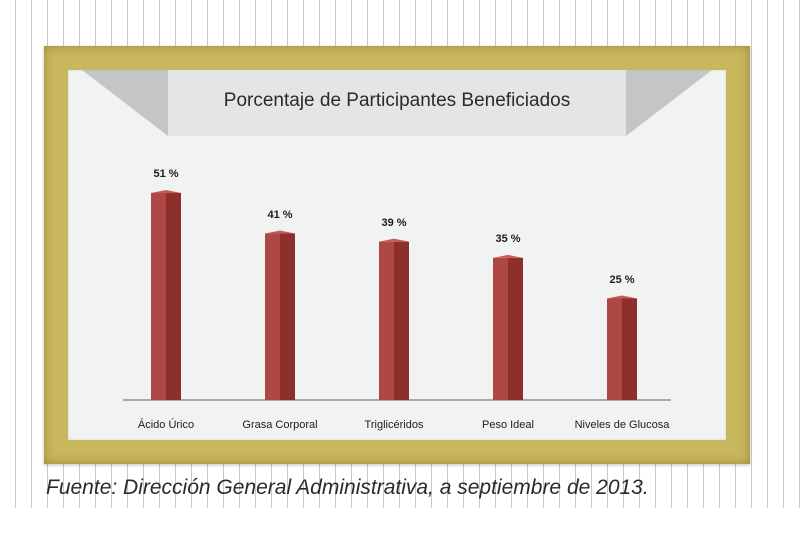 This screenshot has height=533, width=808. Describe the element at coordinates (166, 425) in the screenshot. I see `category-label: Ácido Úrico` at that location.